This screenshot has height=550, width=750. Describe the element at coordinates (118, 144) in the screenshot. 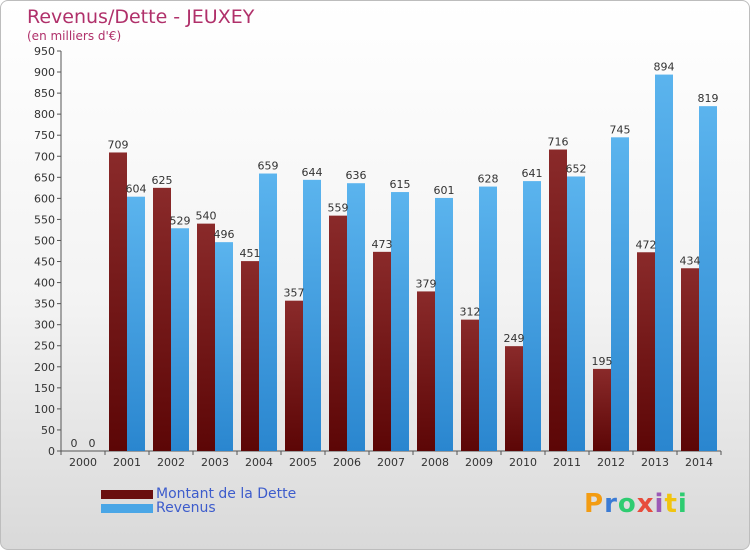

I see `debt-data-label: 709` at that location.